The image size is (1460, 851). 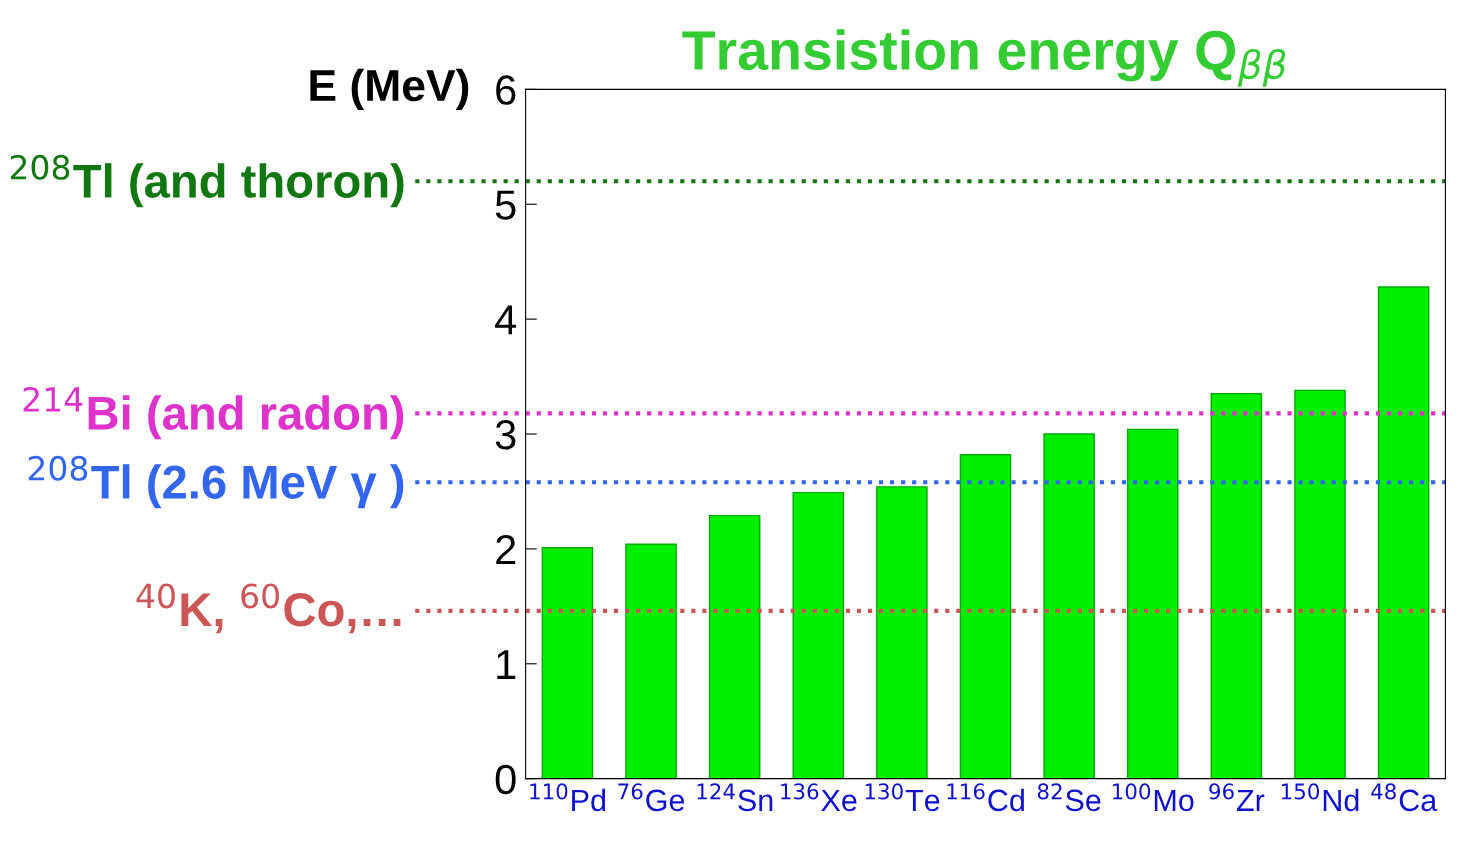 I want to click on x-tick-label: $^{110}$Pd, so click(x=568, y=797).